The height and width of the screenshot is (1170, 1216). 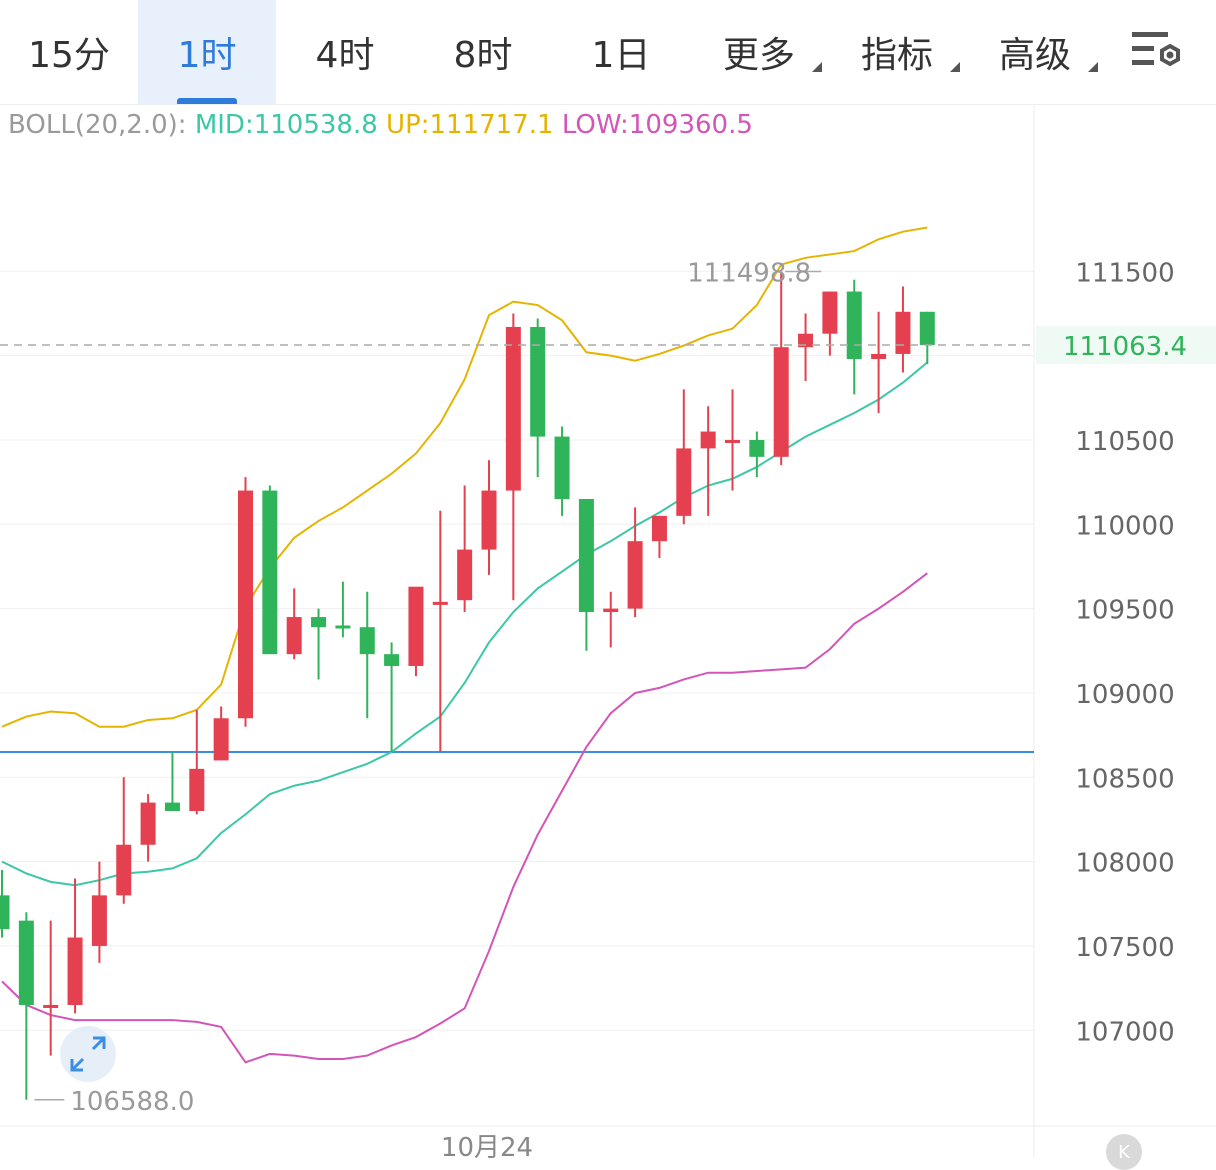 What do you see at coordinates (207, 101) in the screenshot?
I see `active-tab-indicator` at bounding box center [207, 101].